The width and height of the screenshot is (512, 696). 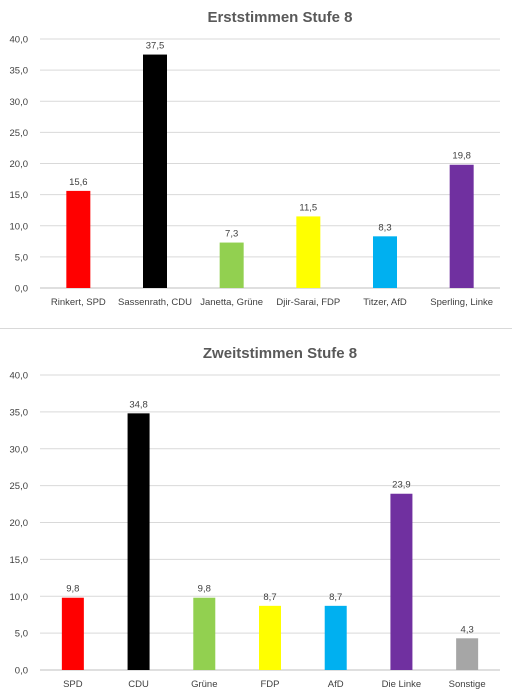 I want to click on category-label: Sassenrath, CDU, so click(x=155, y=302).